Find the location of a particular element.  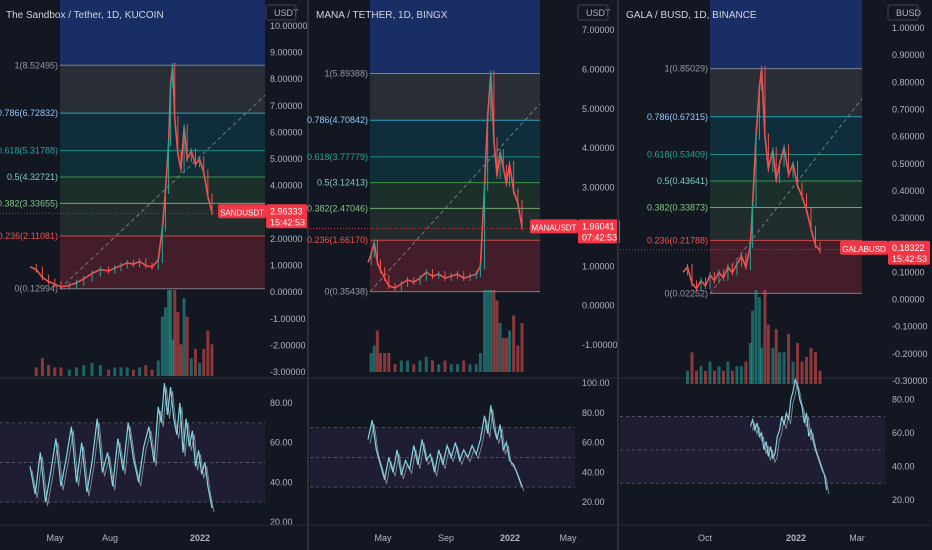

price-tick-label: -0.20000 is located at coordinates (910, 354).